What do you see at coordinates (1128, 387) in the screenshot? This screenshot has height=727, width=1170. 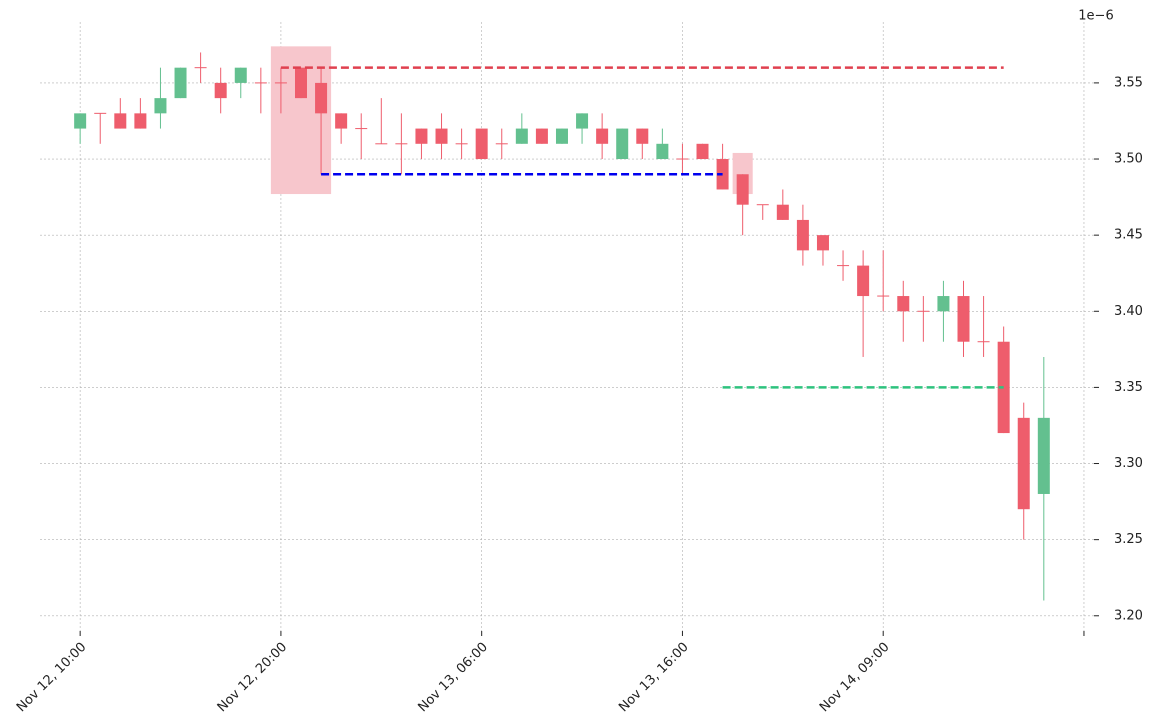 I see `y-tick-label: 3.35` at bounding box center [1128, 387].